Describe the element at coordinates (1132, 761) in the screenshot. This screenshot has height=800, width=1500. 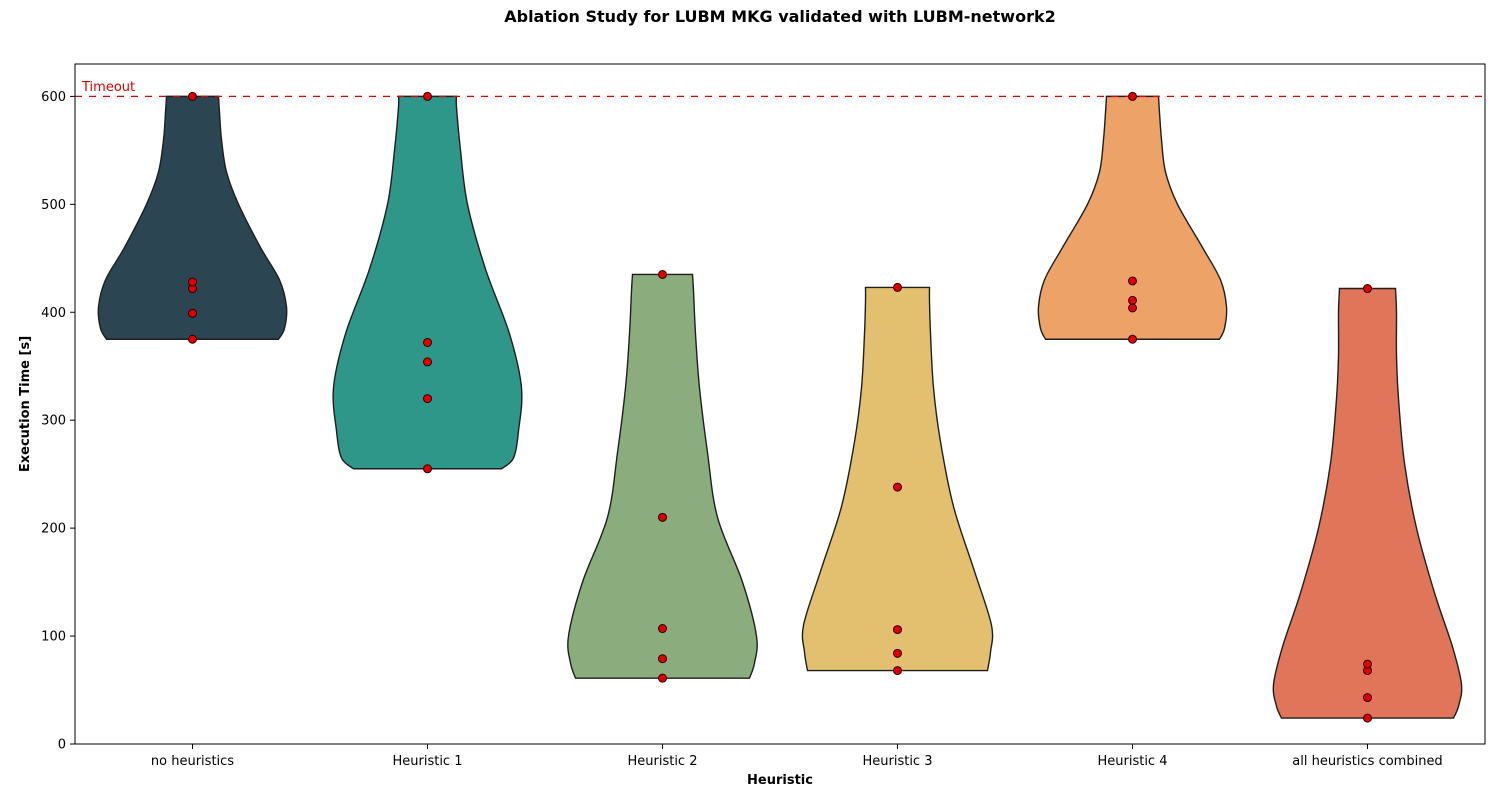
I see `x-tick-label: Heuristic 4` at that location.